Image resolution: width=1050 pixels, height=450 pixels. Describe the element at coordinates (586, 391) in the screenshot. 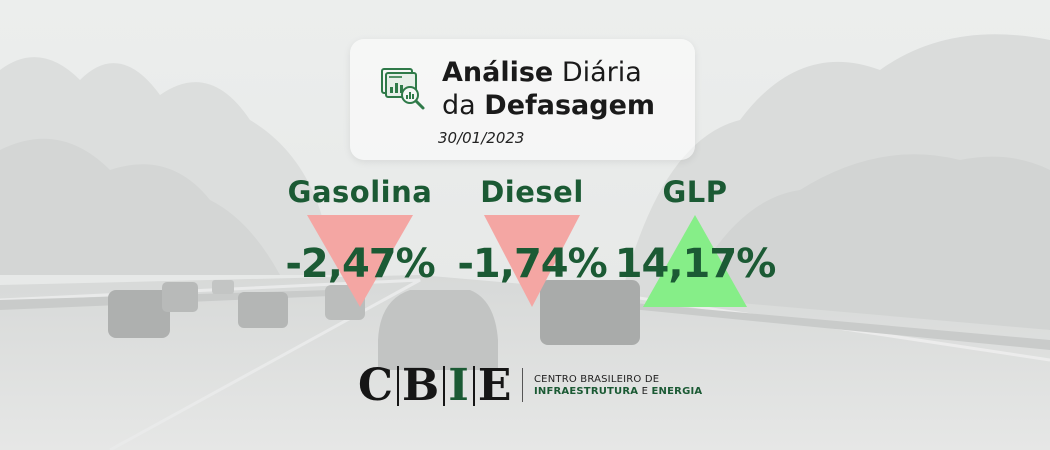

I see `logo-word-infraestrutura: INFRAESTRUTURA` at that location.